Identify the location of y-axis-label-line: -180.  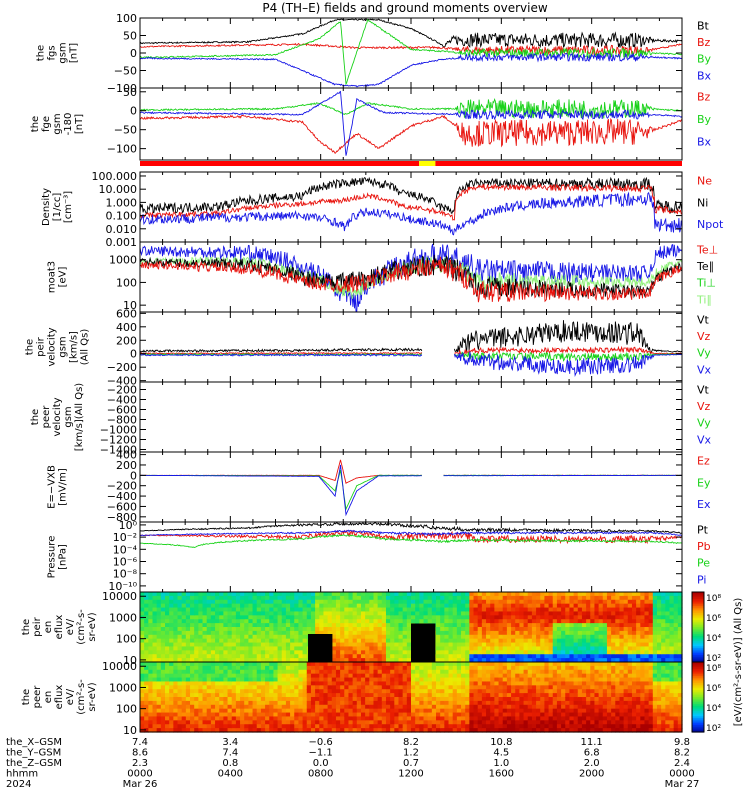
(68, 124).